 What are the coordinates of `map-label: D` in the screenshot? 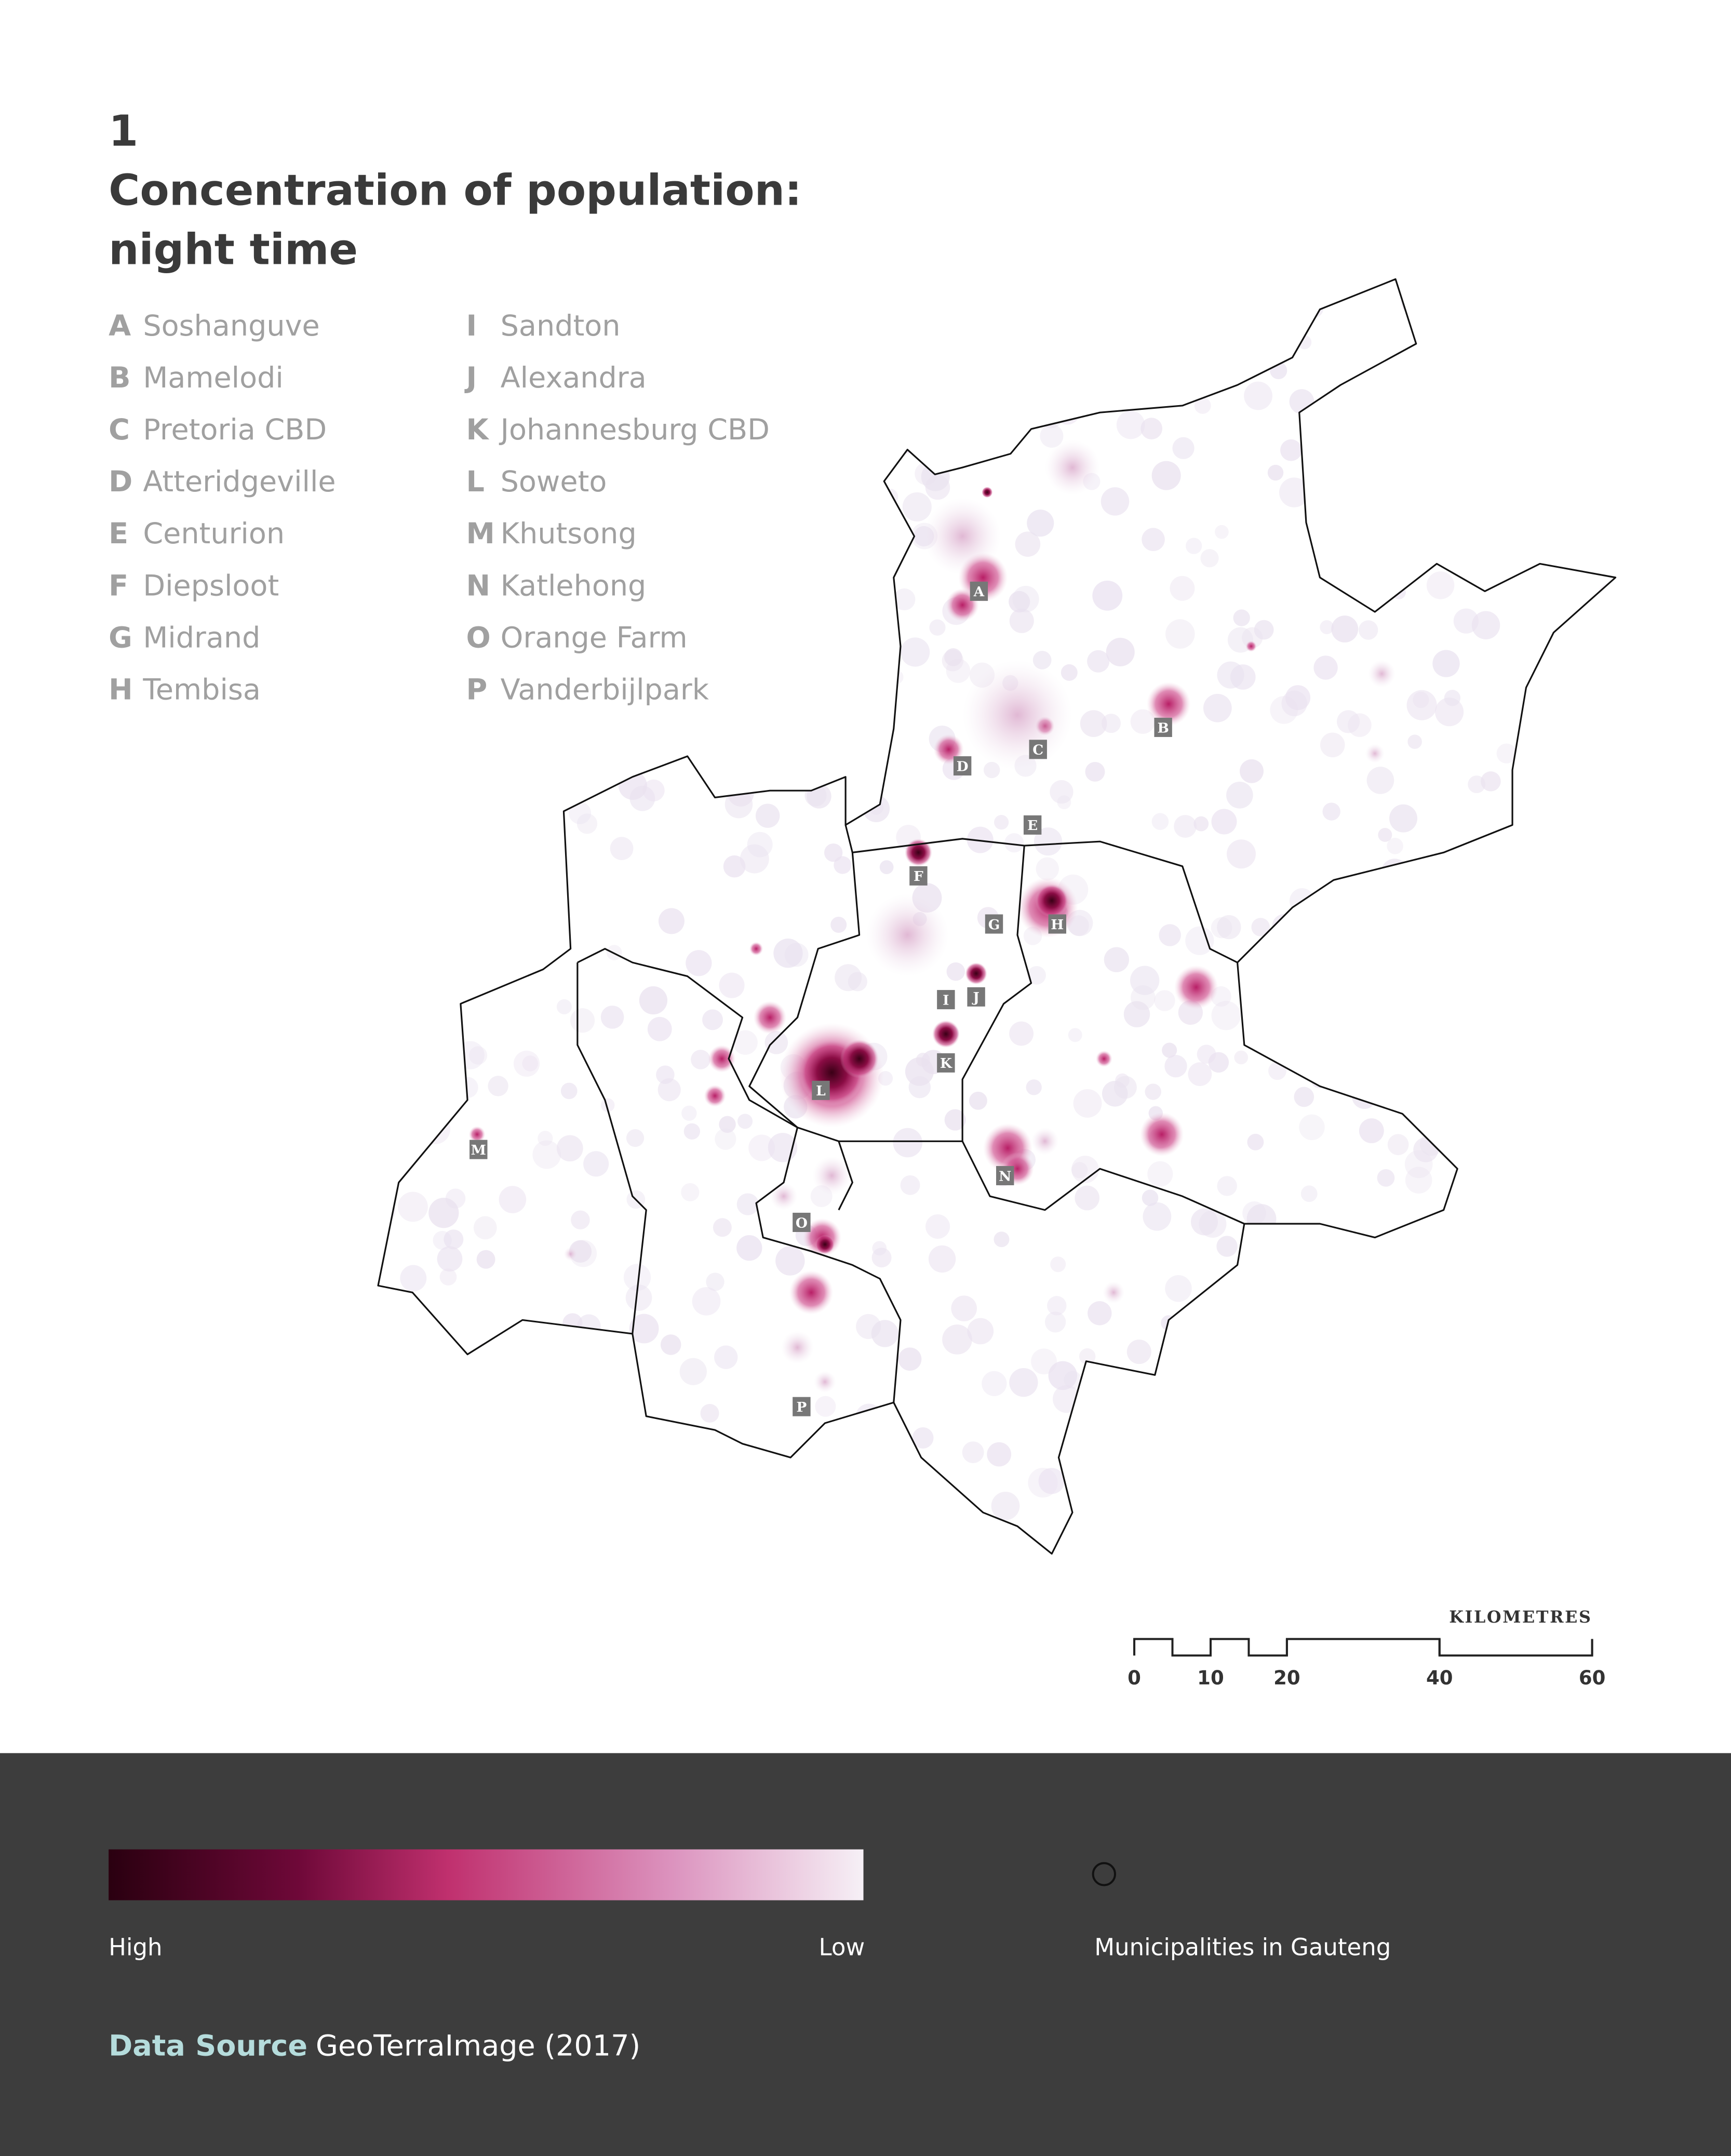 It's located at (963, 766).